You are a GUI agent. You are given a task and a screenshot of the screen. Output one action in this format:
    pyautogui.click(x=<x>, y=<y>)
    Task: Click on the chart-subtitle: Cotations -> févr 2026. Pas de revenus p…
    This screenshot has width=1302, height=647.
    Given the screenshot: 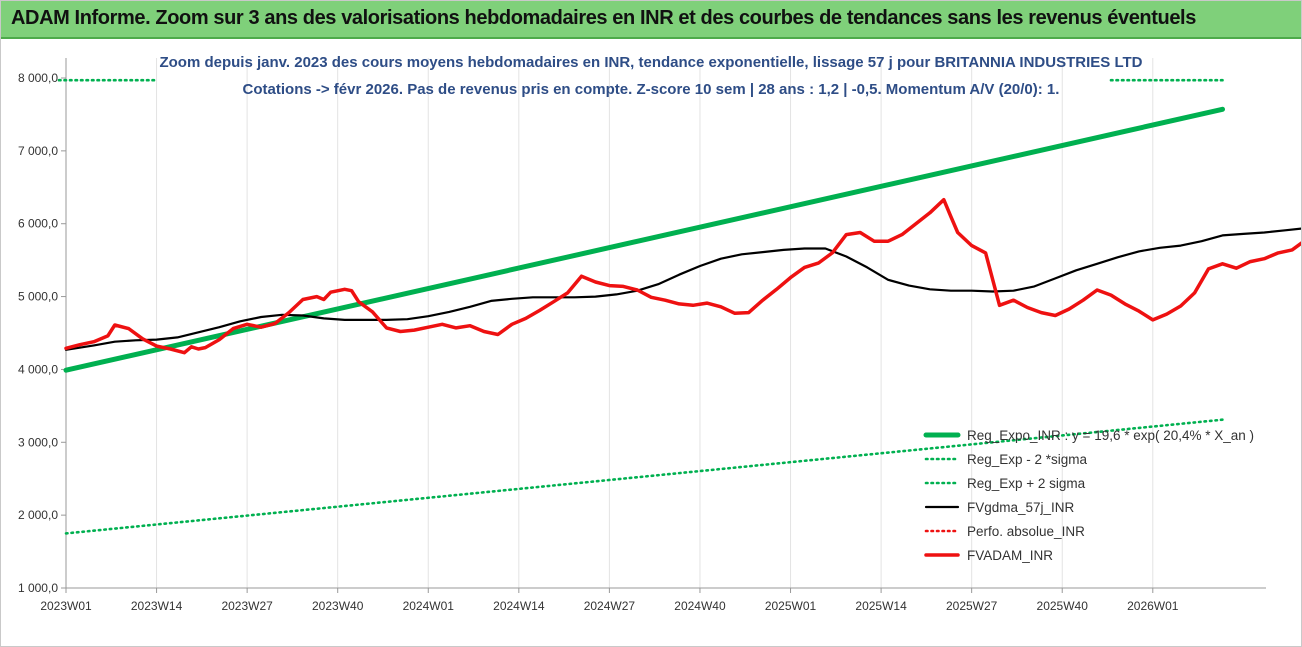 What is the action you would take?
    pyautogui.click(x=651, y=89)
    